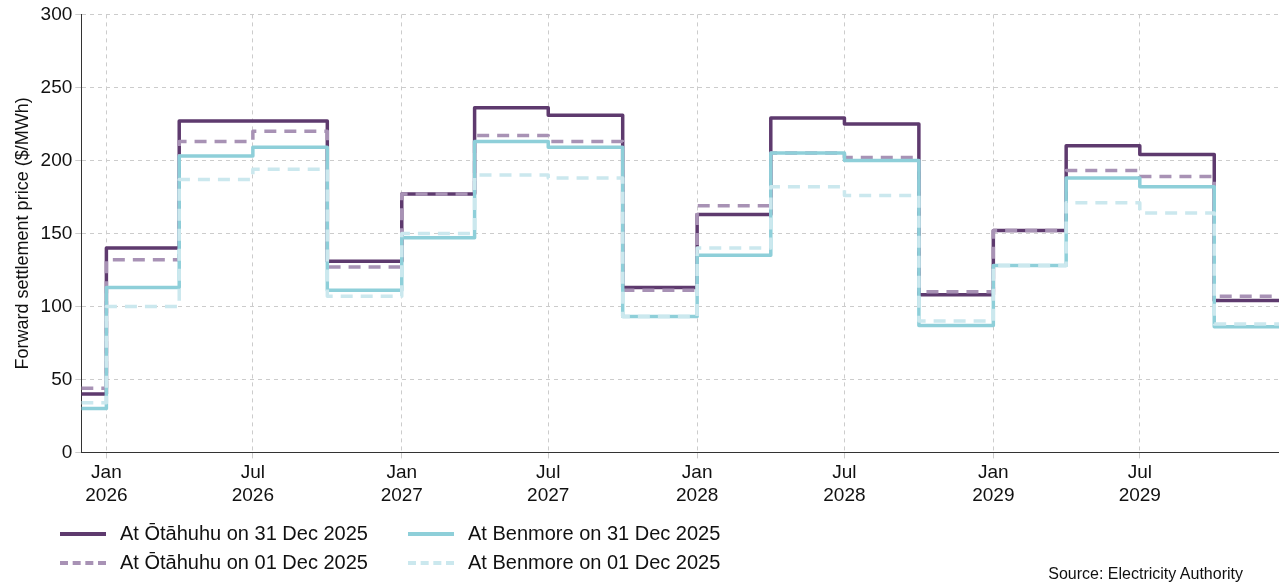 Image resolution: width=1279 pixels, height=583 pixels. Describe the element at coordinates (106, 483) in the screenshot. I see `x-tick-label: Jan 2026` at that location.